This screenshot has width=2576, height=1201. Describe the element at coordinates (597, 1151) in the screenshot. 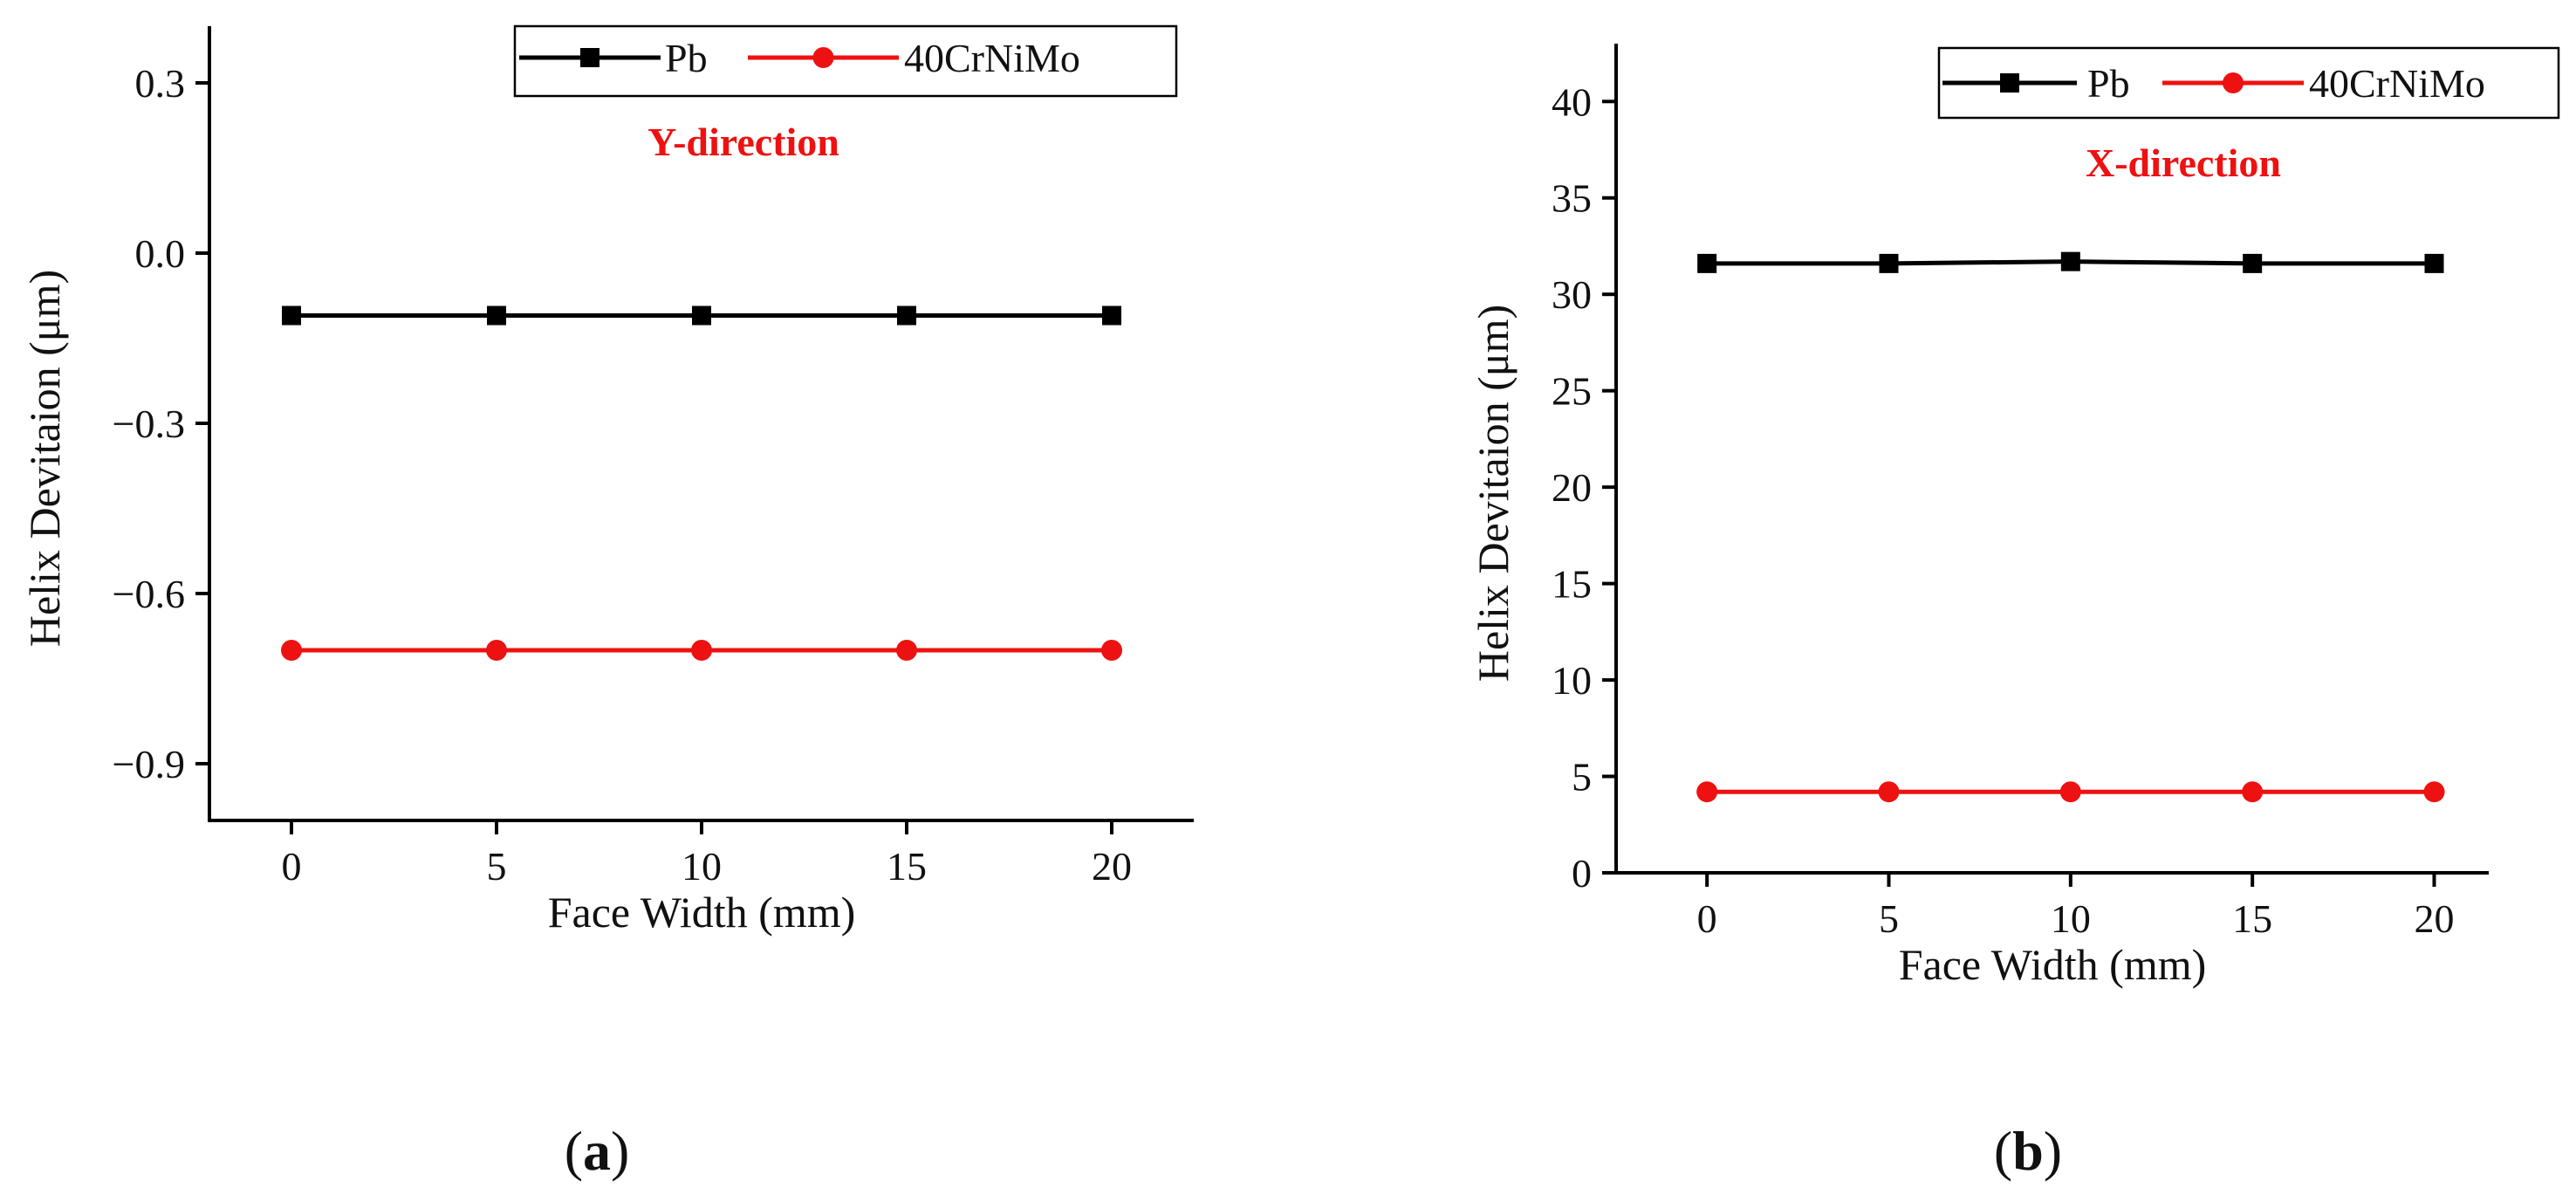

I see `panel-label: (a)` at that location.